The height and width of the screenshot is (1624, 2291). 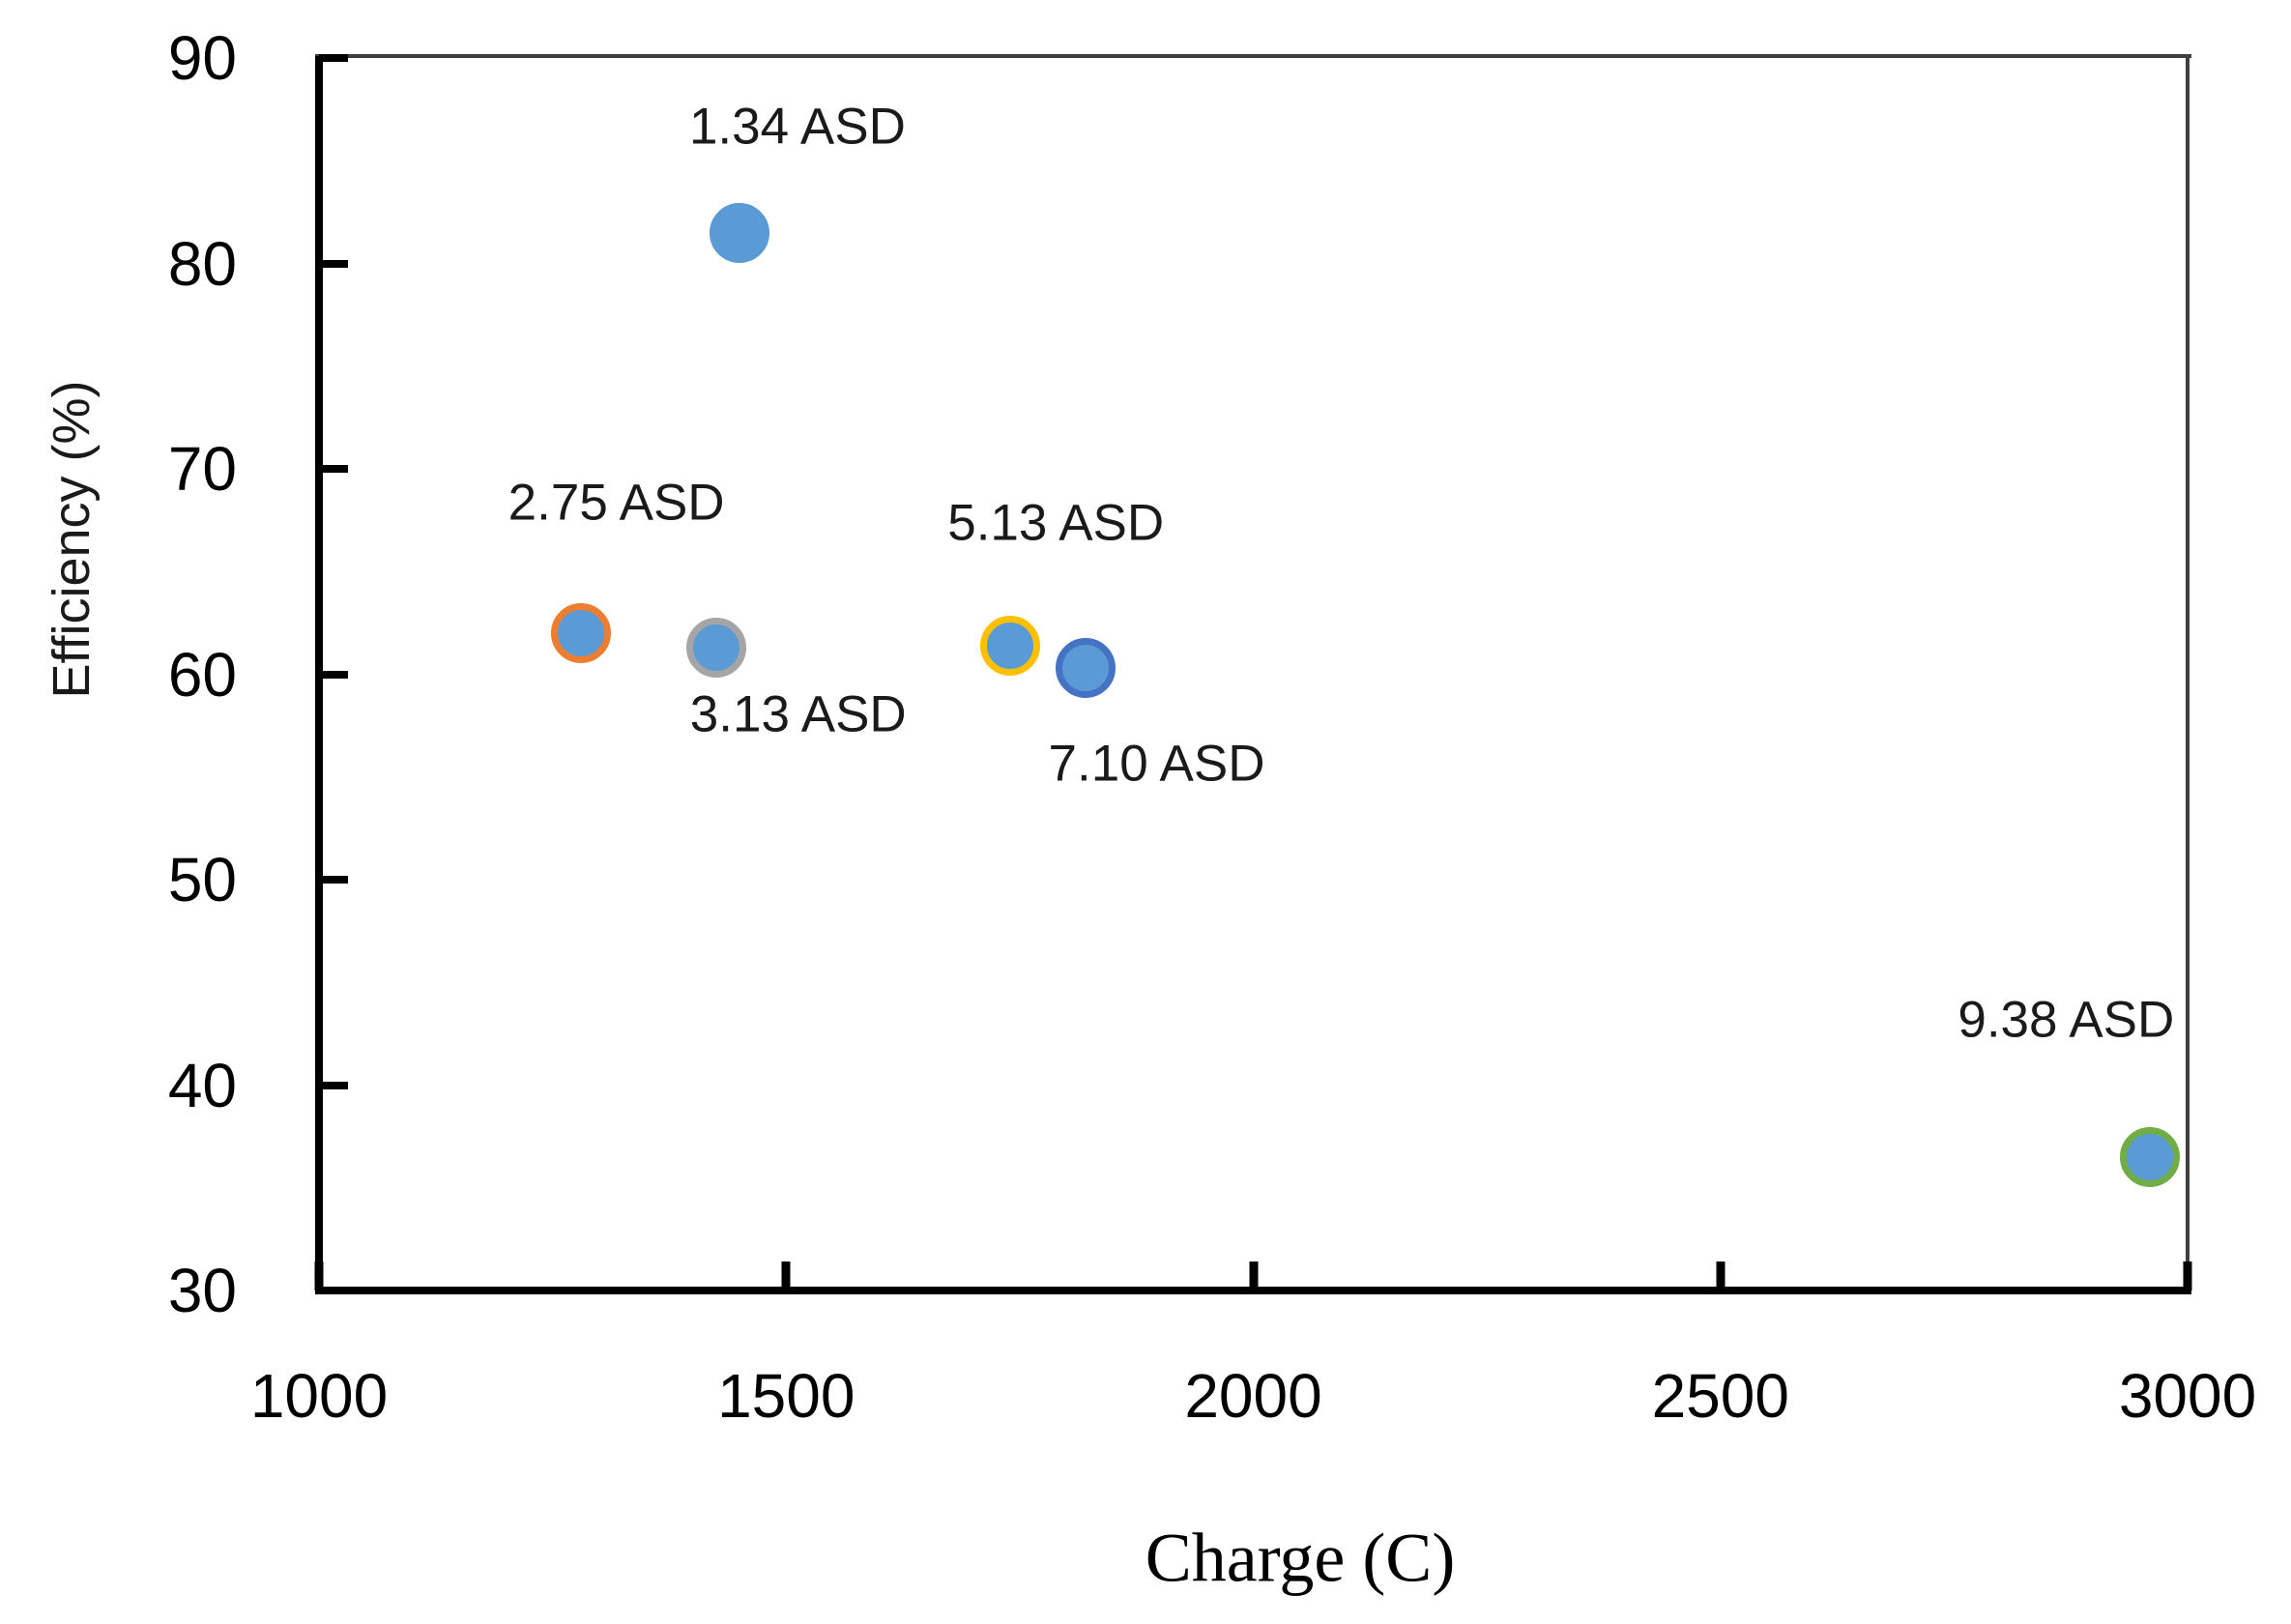 What do you see at coordinates (1720, 1396) in the screenshot?
I see `x-tick-label: 2500` at bounding box center [1720, 1396].